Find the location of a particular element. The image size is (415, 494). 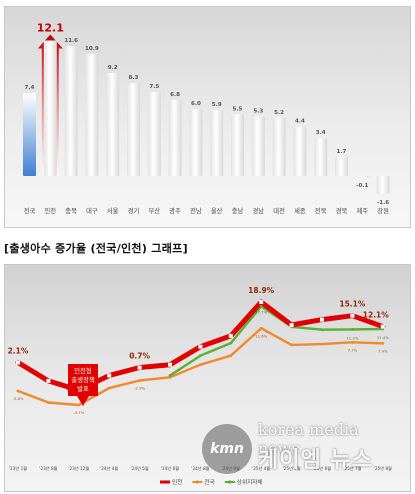

data-label: 11.3% is located at coordinates (352, 337).